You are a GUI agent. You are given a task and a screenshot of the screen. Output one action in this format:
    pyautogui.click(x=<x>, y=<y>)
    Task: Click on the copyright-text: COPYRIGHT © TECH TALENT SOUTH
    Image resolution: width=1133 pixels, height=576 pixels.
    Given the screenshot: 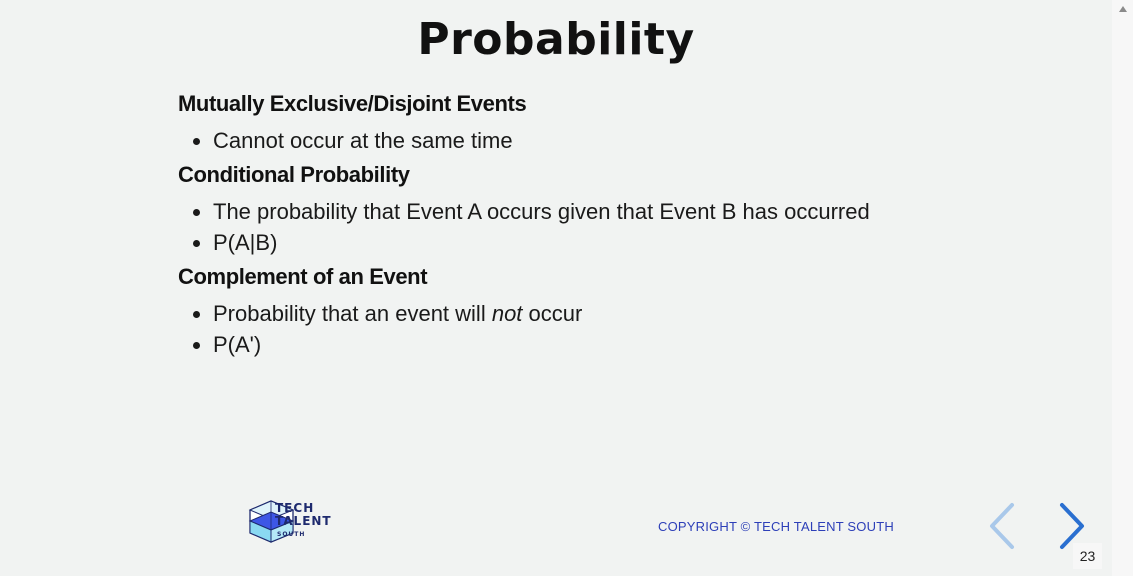 What is the action you would take?
    pyautogui.click(x=776, y=526)
    